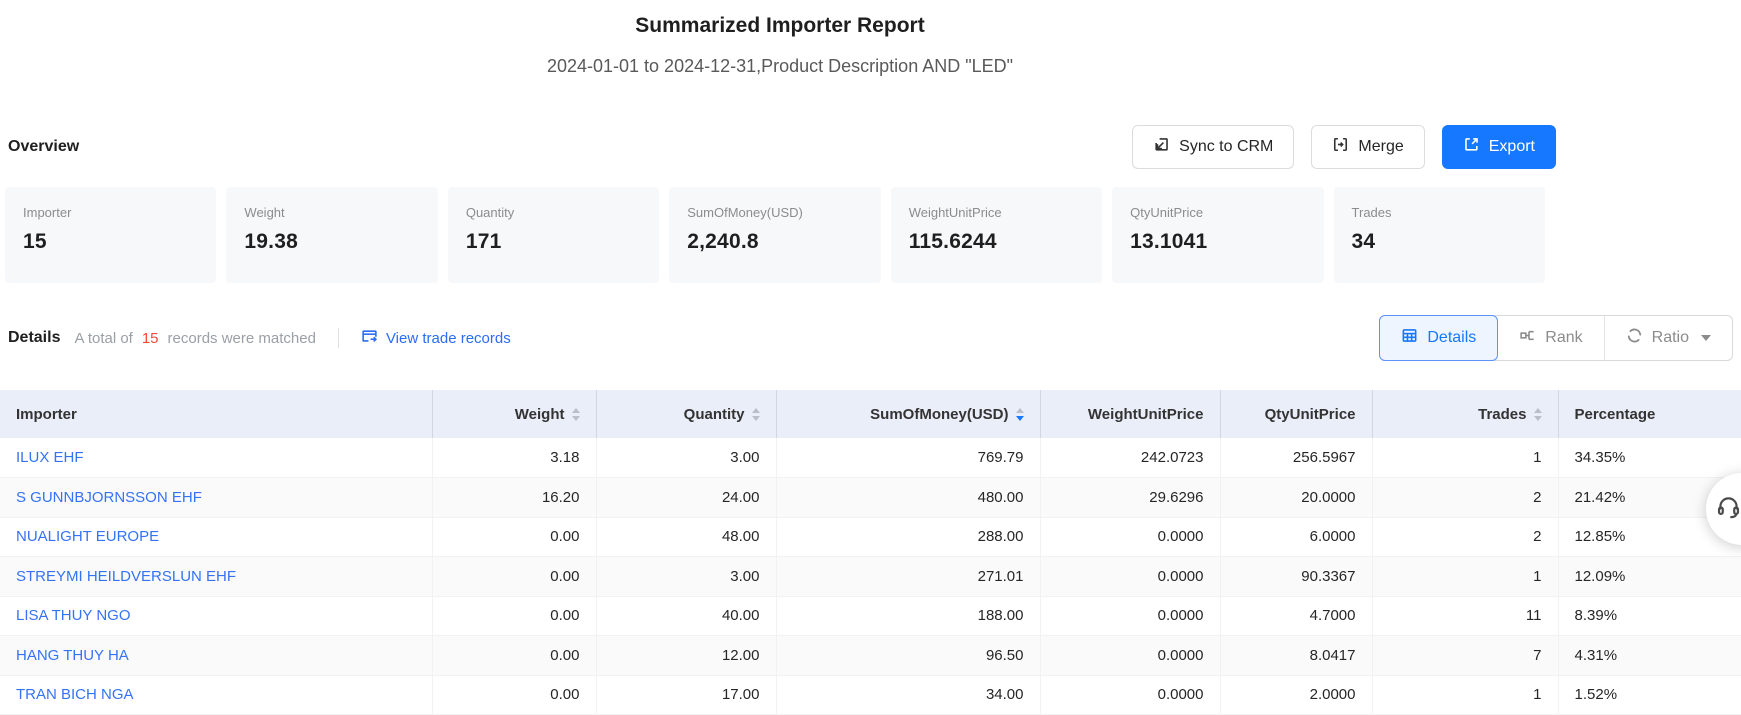 The height and width of the screenshot is (715, 1741). Describe the element at coordinates (780, 25) in the screenshot. I see `page-title: Summarized Importer Report` at that location.